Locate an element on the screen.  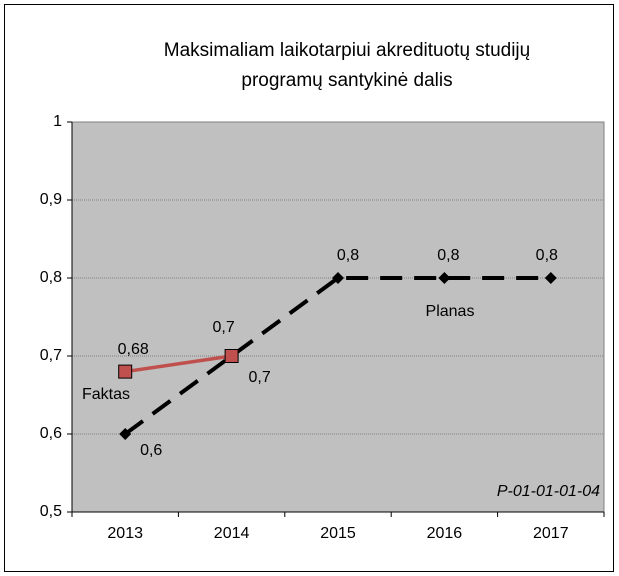
y-tick-label: 0,6 is located at coordinates (51, 433).